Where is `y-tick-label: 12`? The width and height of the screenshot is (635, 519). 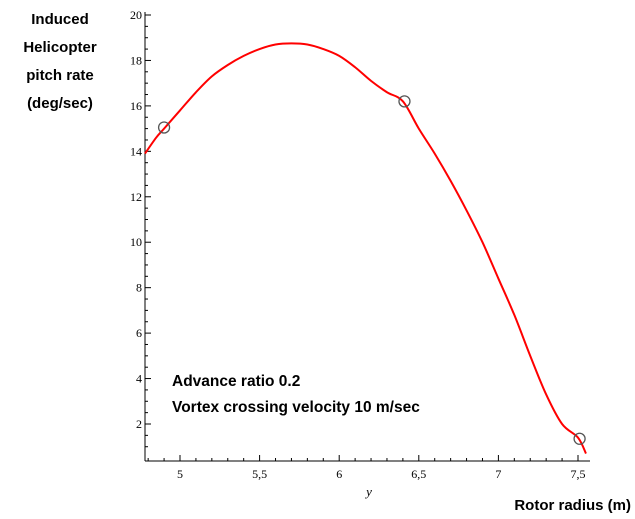
y-tick-label: 12 is located at coordinates (136, 197).